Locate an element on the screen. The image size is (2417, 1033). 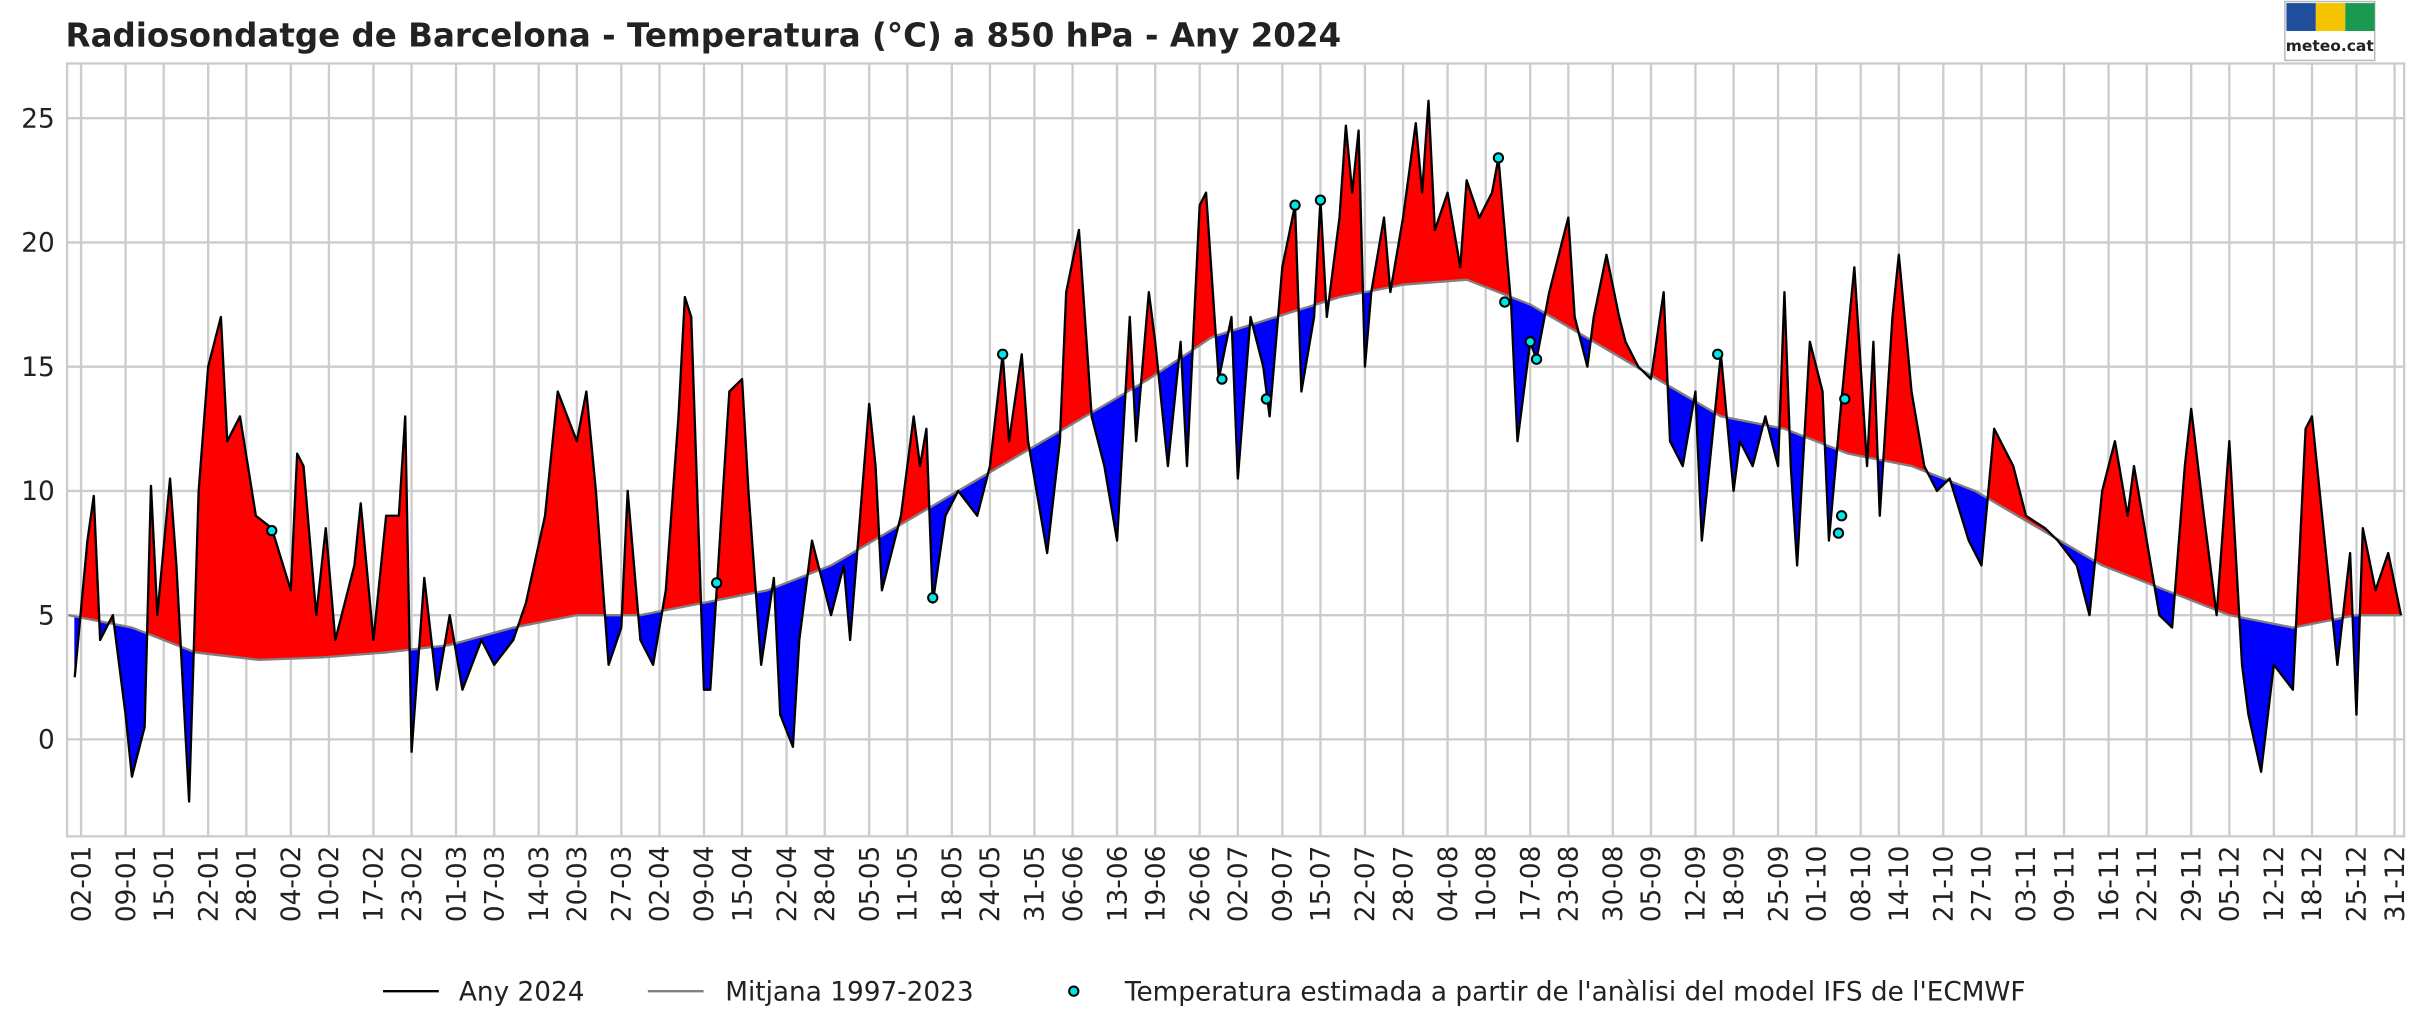
y-tick-label: 10 is located at coordinates (37, 492).